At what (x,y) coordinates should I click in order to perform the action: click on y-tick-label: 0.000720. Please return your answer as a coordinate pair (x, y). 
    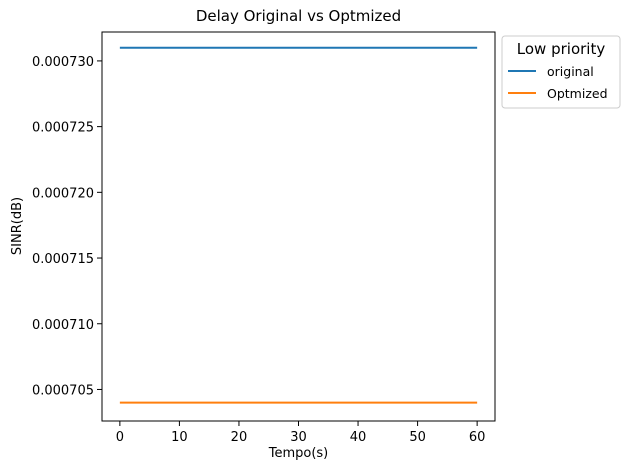
    Looking at the image, I should click on (63, 193).